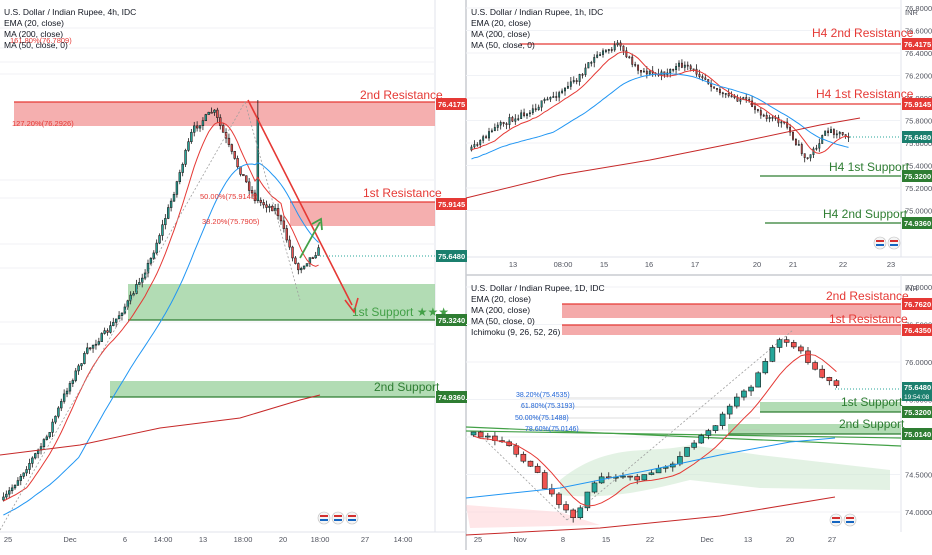 Image resolution: width=932 pixels, height=555 pixels. Describe the element at coordinates (650, 539) in the screenshot. I see `p3-x-tick: 22` at that location.